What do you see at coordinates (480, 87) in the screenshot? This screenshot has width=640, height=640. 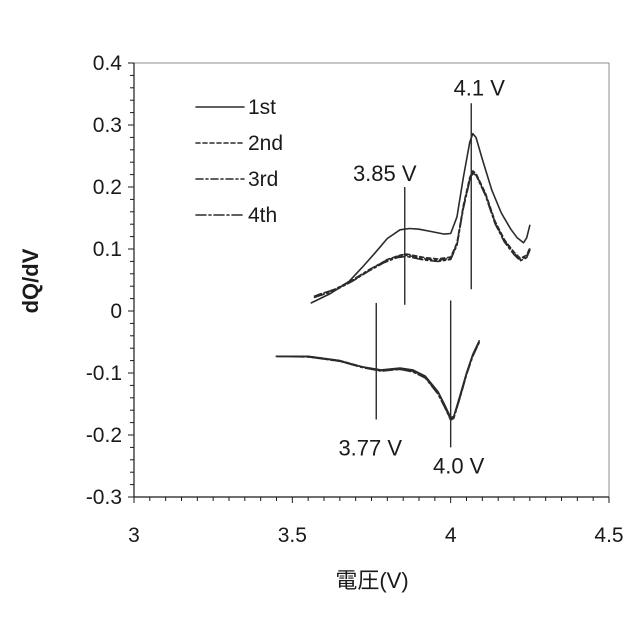 I see `annotation-label: 4.1 V` at bounding box center [480, 87].